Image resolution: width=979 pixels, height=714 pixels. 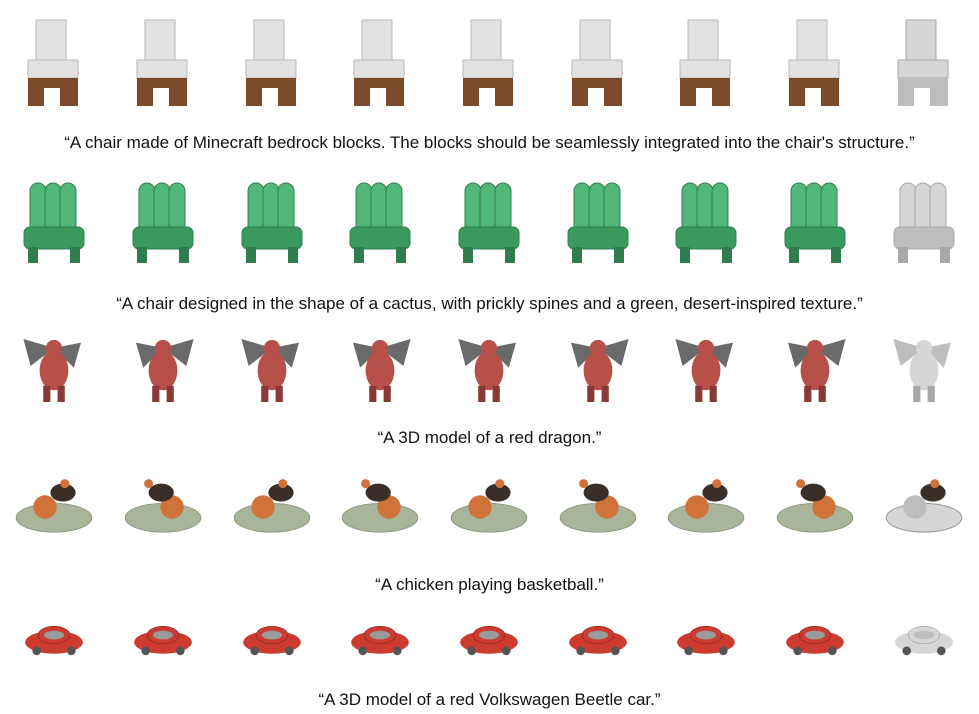 What do you see at coordinates (489, 584) in the screenshot?
I see `row-3-caption: “A chicken playing basketball.”` at bounding box center [489, 584].